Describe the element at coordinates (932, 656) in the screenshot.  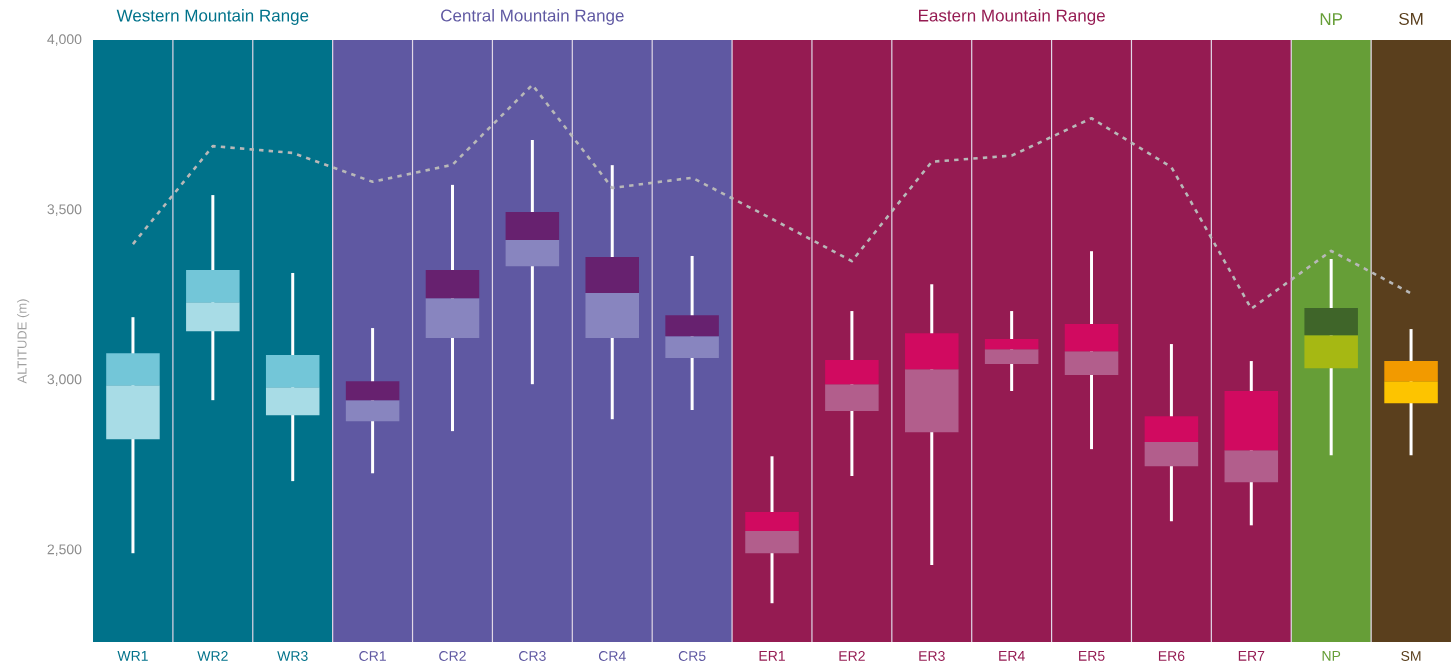
I see `x-tick-label: ER3` at that location.